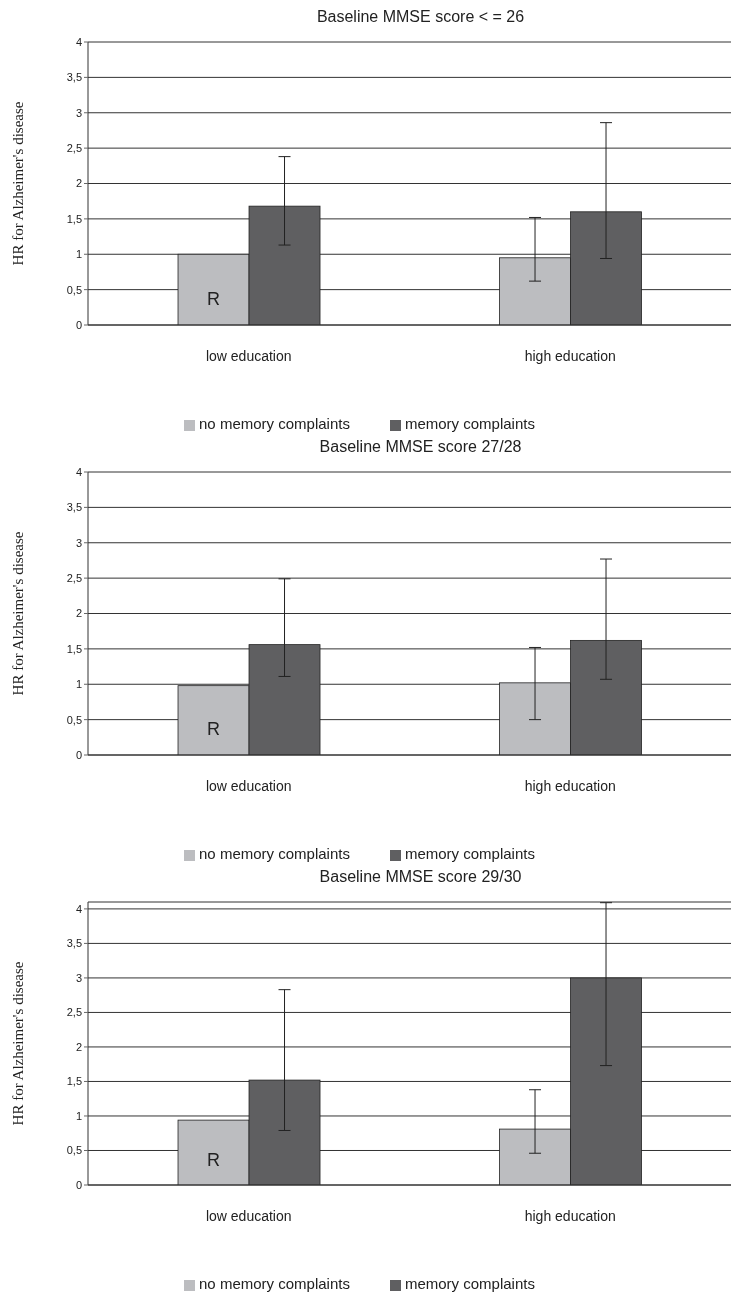 The width and height of the screenshot is (745, 1300). I want to click on chart-title: Baseline MMSE score 27/28, so click(420, 447).